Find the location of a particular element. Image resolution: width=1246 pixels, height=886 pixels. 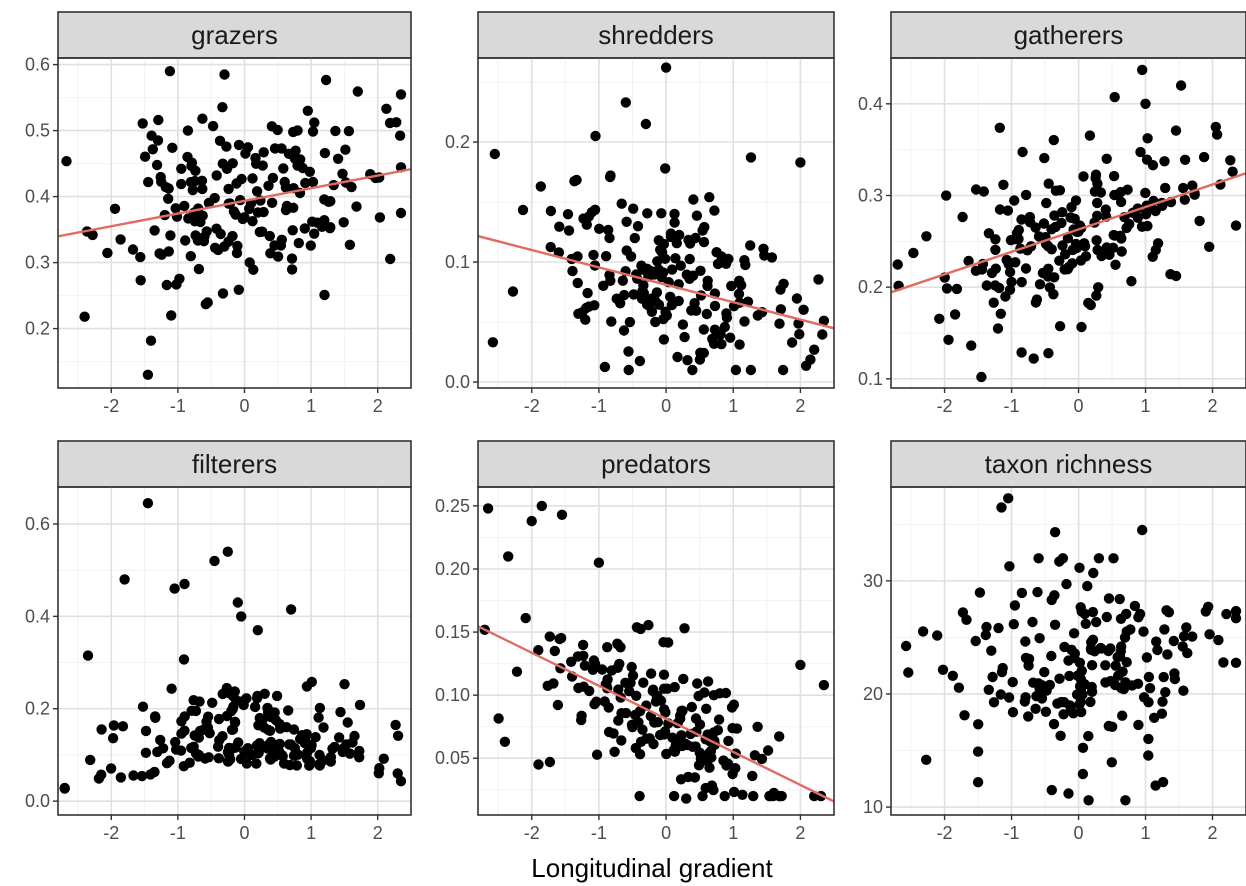

x-tick-label: -2 is located at coordinates (111, 406).